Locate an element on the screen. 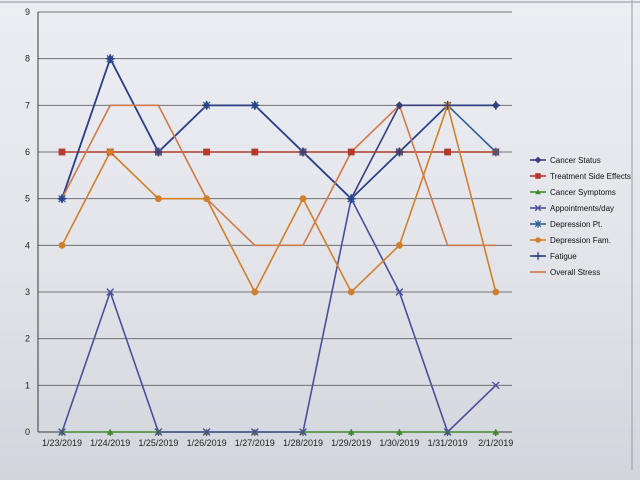 The height and width of the screenshot is (480, 640). legend-item: Fatigue is located at coordinates (553, 256).